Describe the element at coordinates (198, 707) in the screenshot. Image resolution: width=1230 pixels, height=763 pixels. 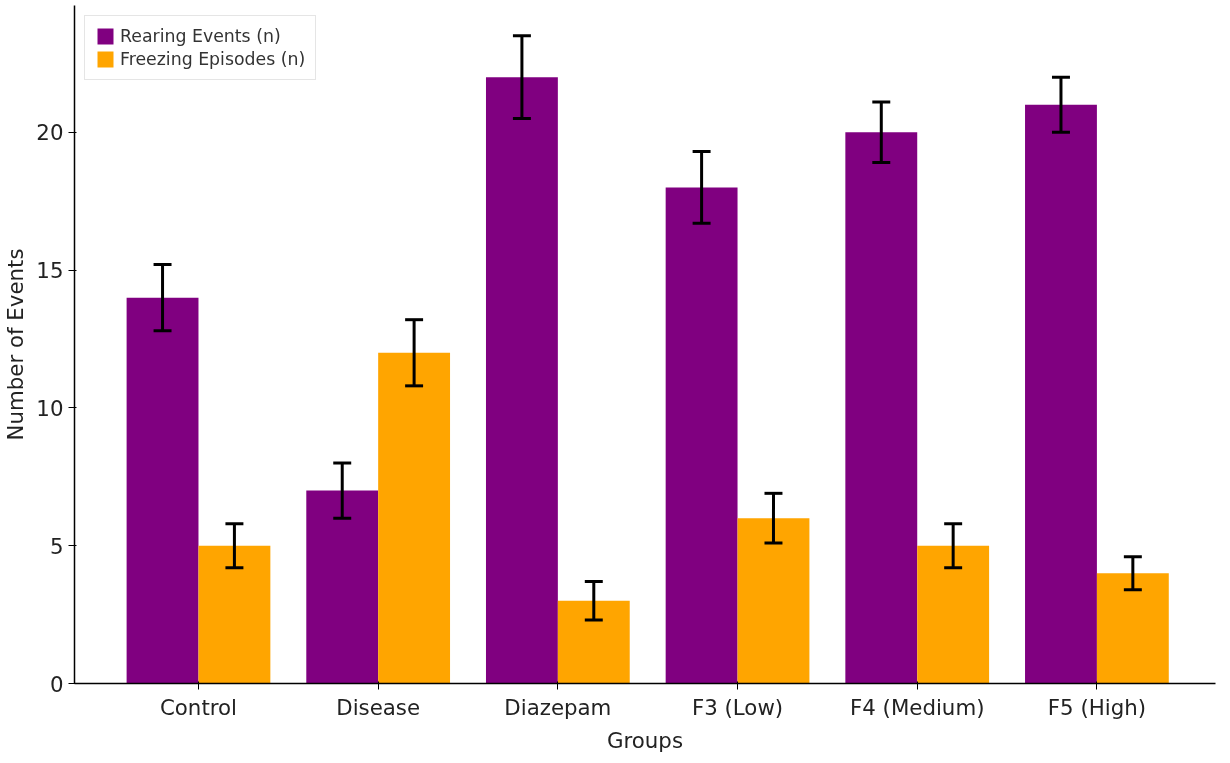
I see `x-tick-label: Control` at that location.